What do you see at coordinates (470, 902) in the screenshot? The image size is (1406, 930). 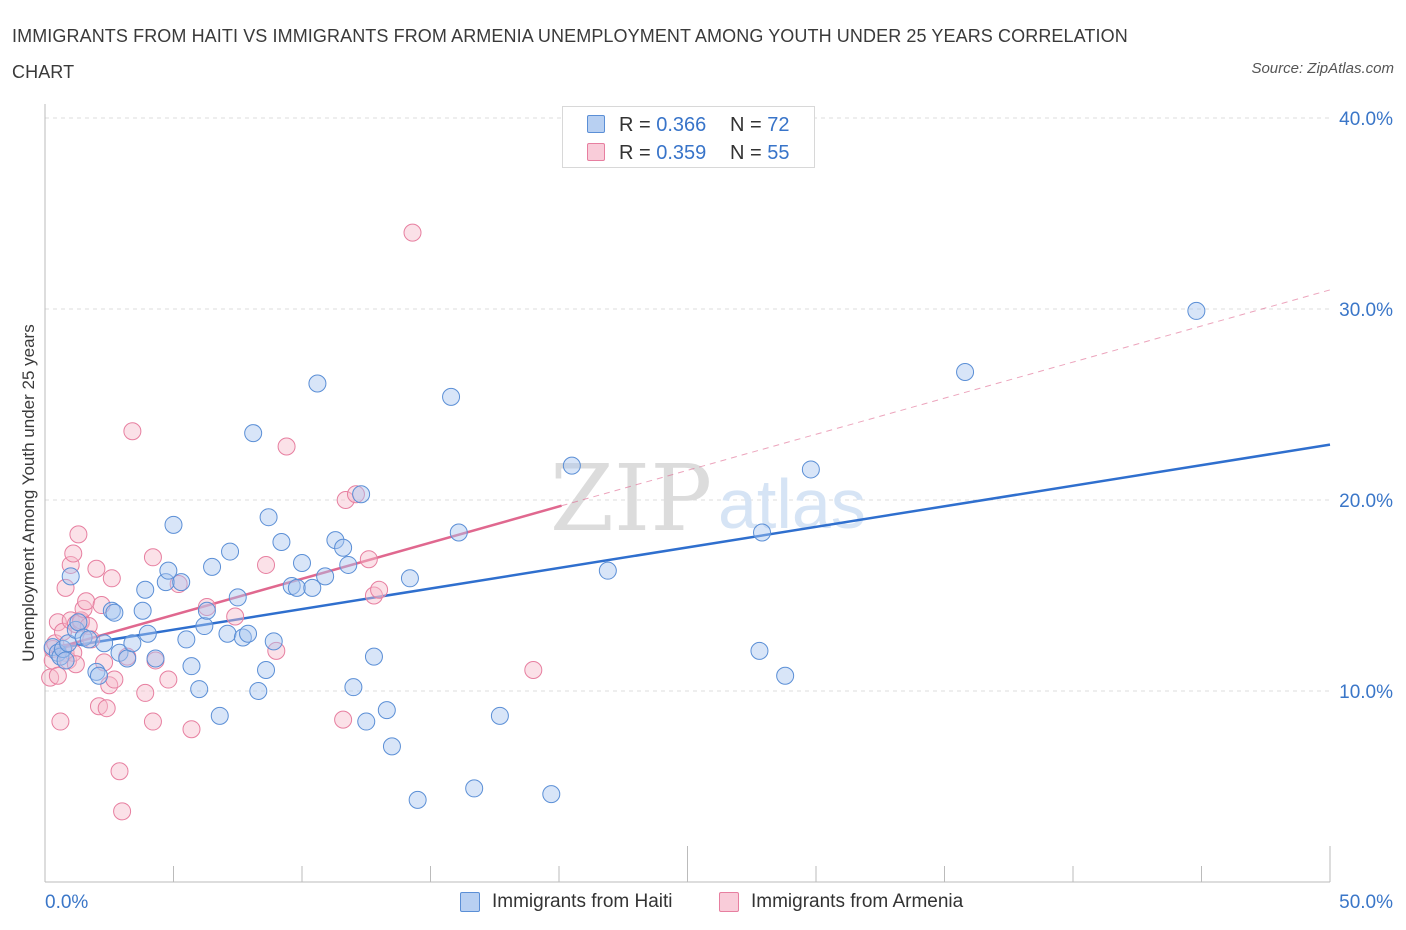 I see `haiti-legend-swatch` at bounding box center [470, 902].